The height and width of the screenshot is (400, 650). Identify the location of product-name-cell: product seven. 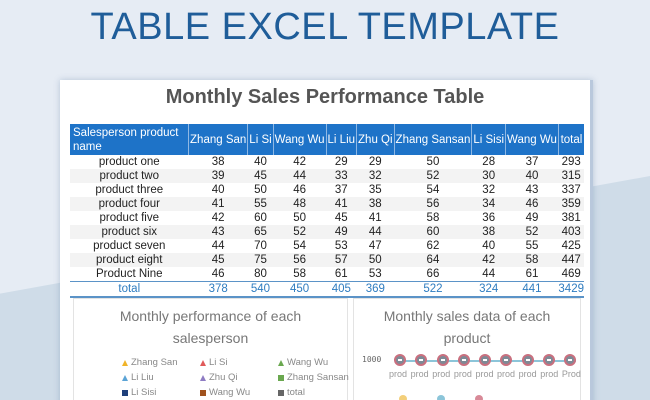
(129, 246).